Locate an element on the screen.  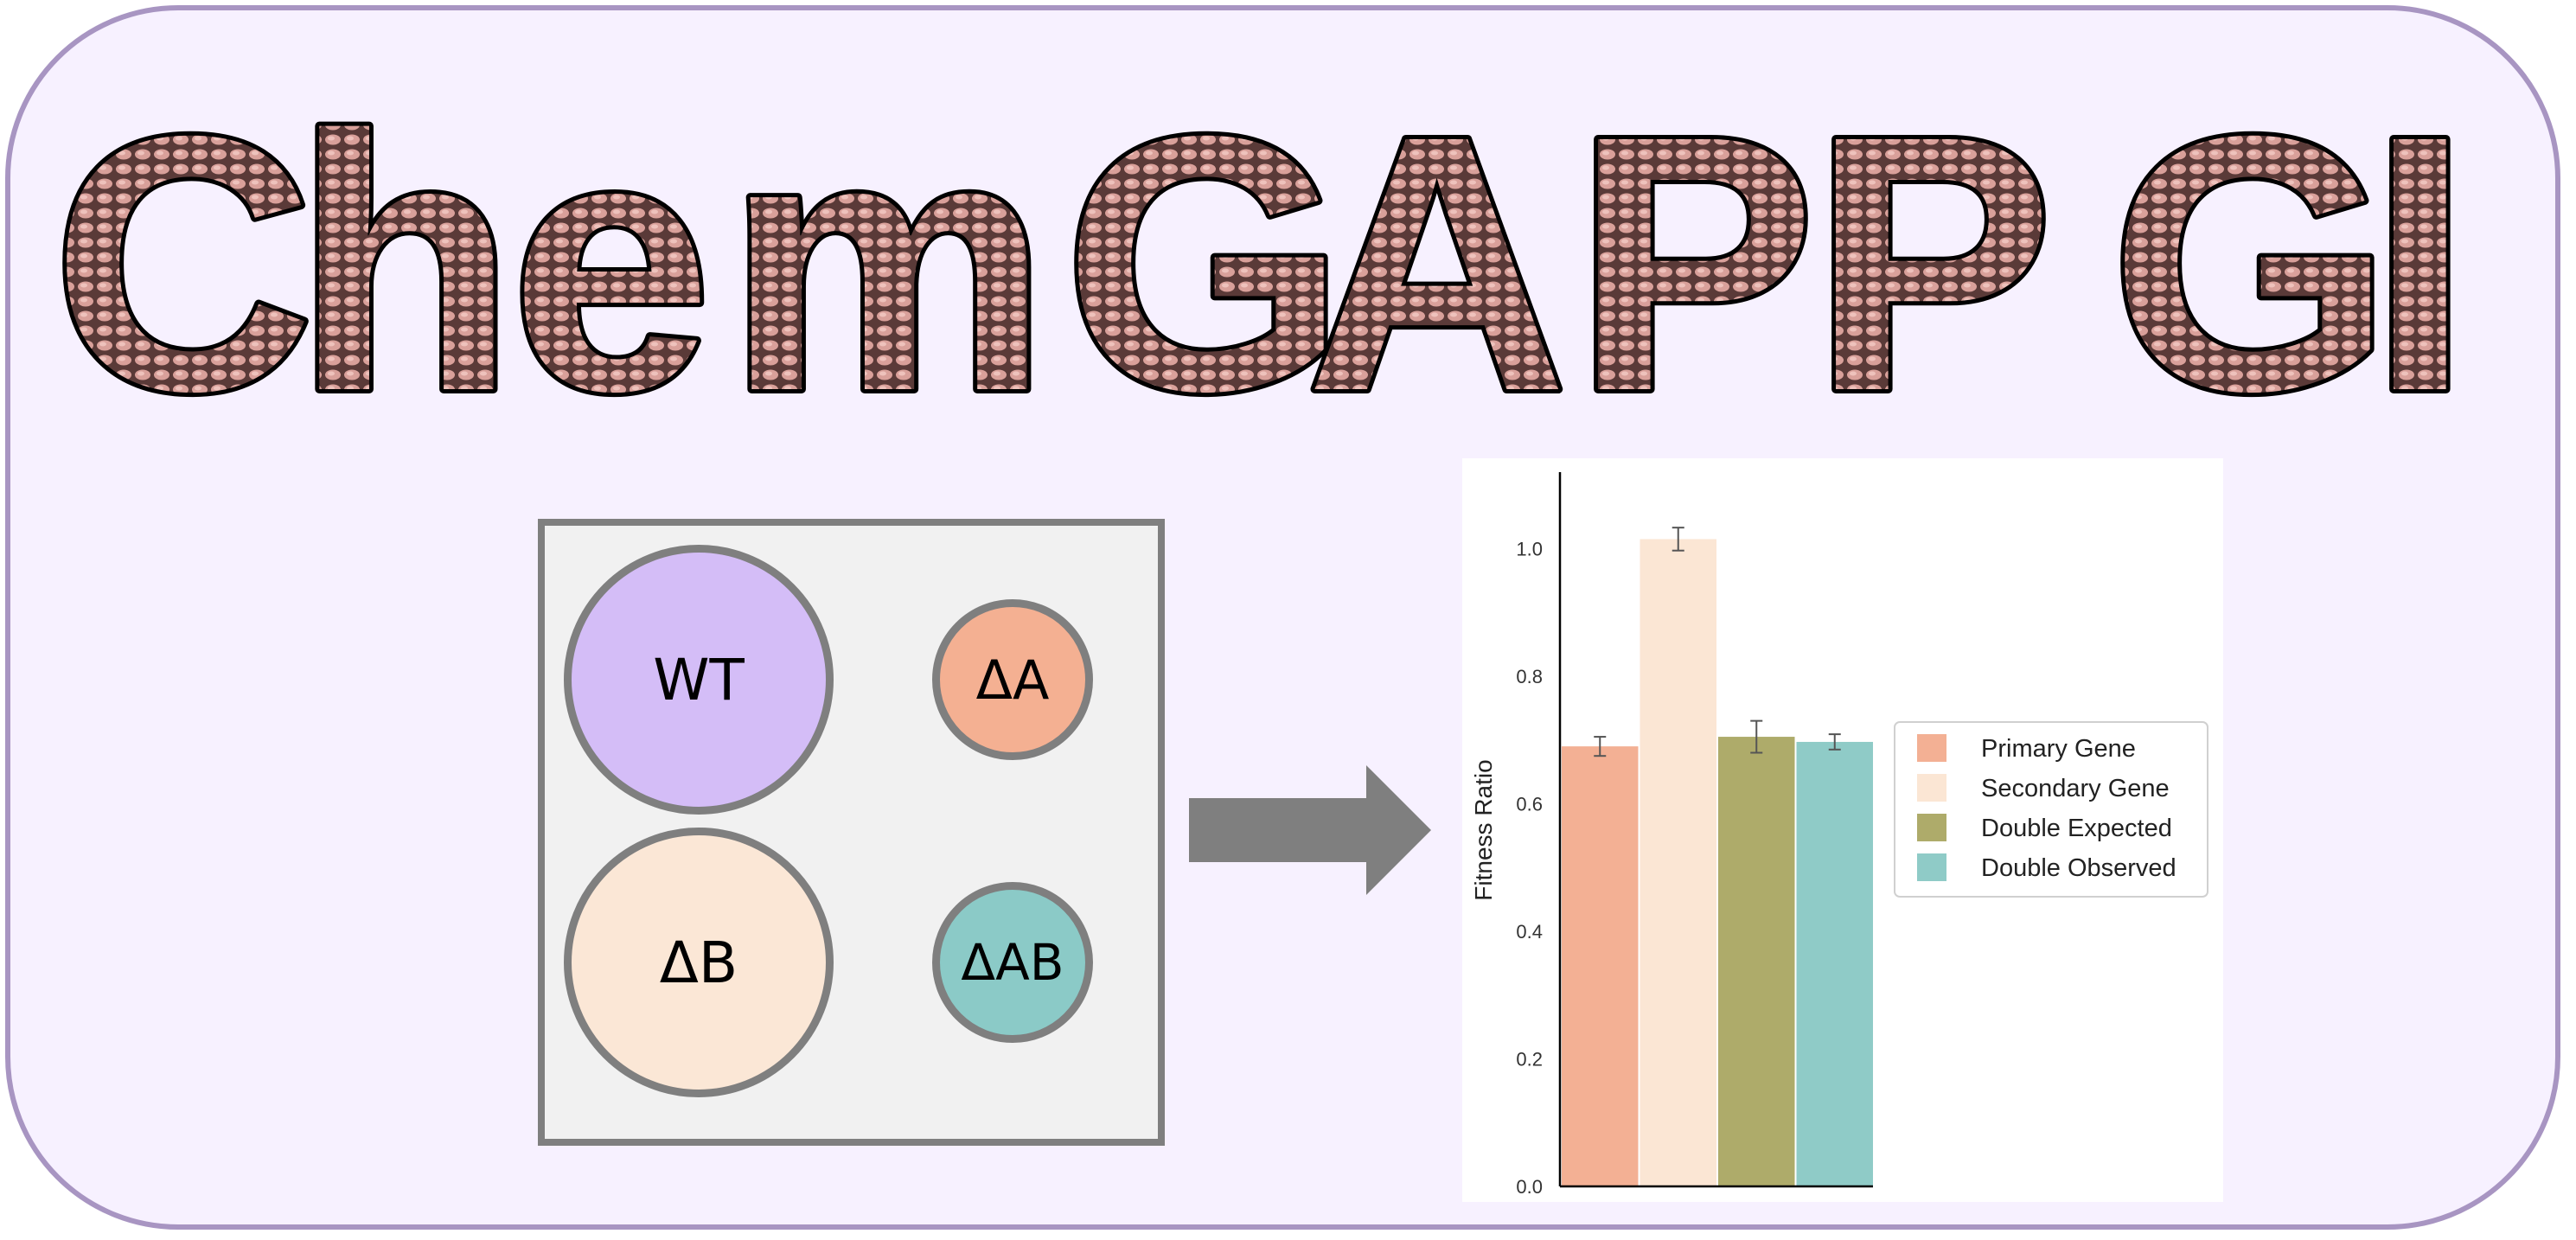
colony-label: ΔB is located at coordinates (698, 963).